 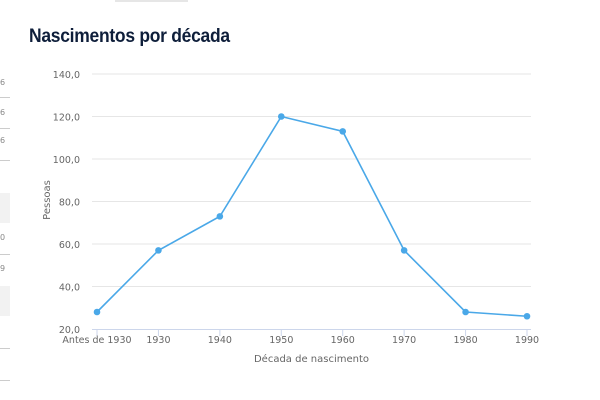 What do you see at coordinates (69, 330) in the screenshot?
I see `y-tick-label: 20,0` at bounding box center [69, 330].